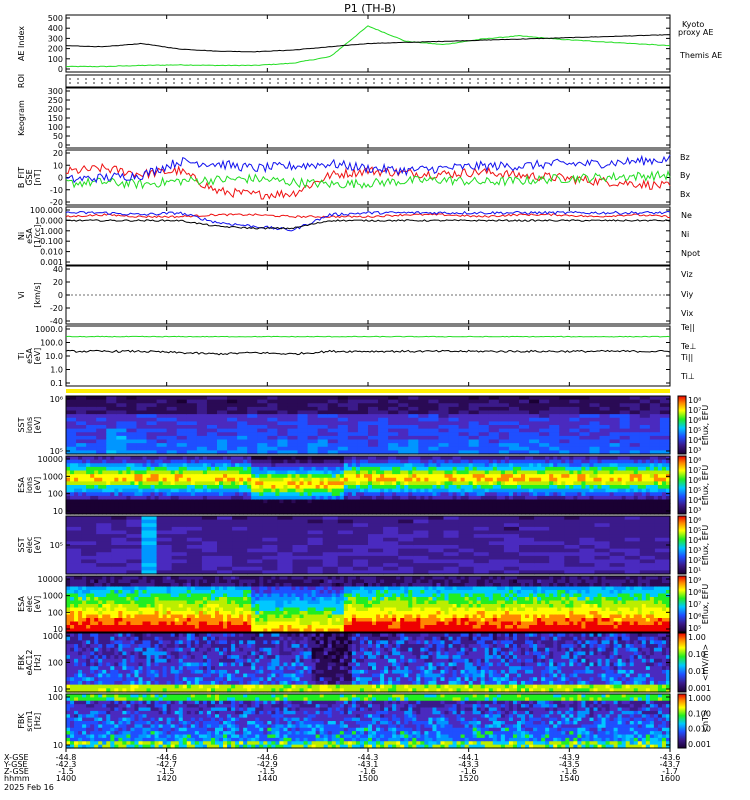  I want to click on y-tick-label: 10⁵, so click(56, 545).